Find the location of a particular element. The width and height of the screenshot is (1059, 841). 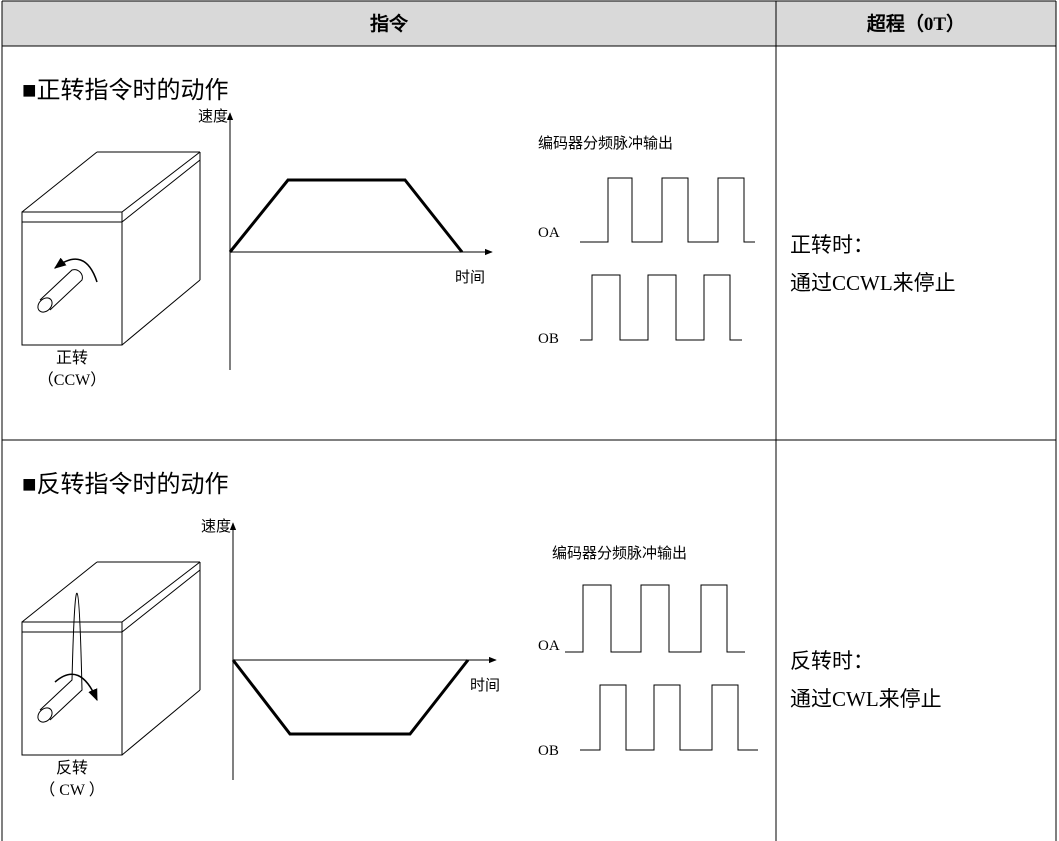

overtravel-text: 正转时： is located at coordinates (832, 245).